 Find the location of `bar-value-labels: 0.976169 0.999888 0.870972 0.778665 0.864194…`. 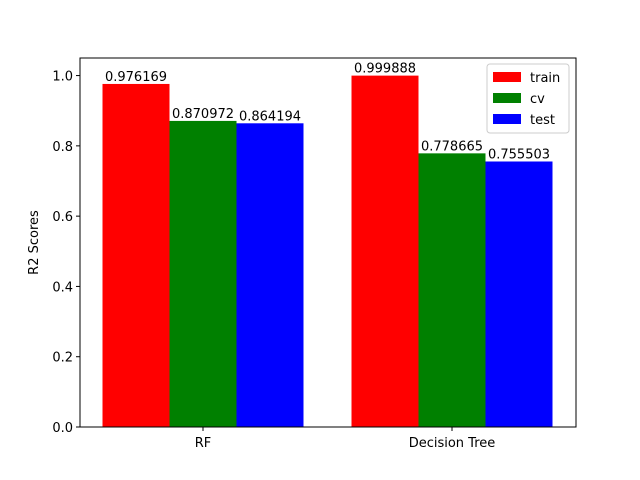

bar-value-labels: 0.976169 0.999888 0.870972 0.778665 0.864194… is located at coordinates (327, 112).